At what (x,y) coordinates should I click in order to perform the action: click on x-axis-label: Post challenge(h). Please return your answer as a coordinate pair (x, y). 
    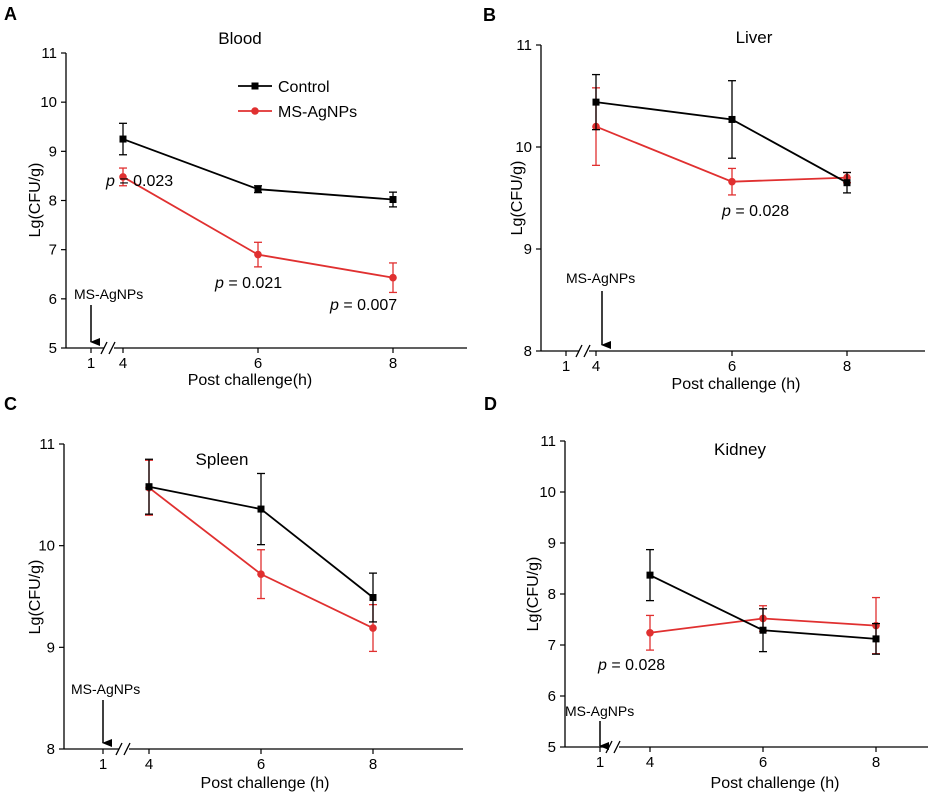
    Looking at the image, I should click on (250, 380).